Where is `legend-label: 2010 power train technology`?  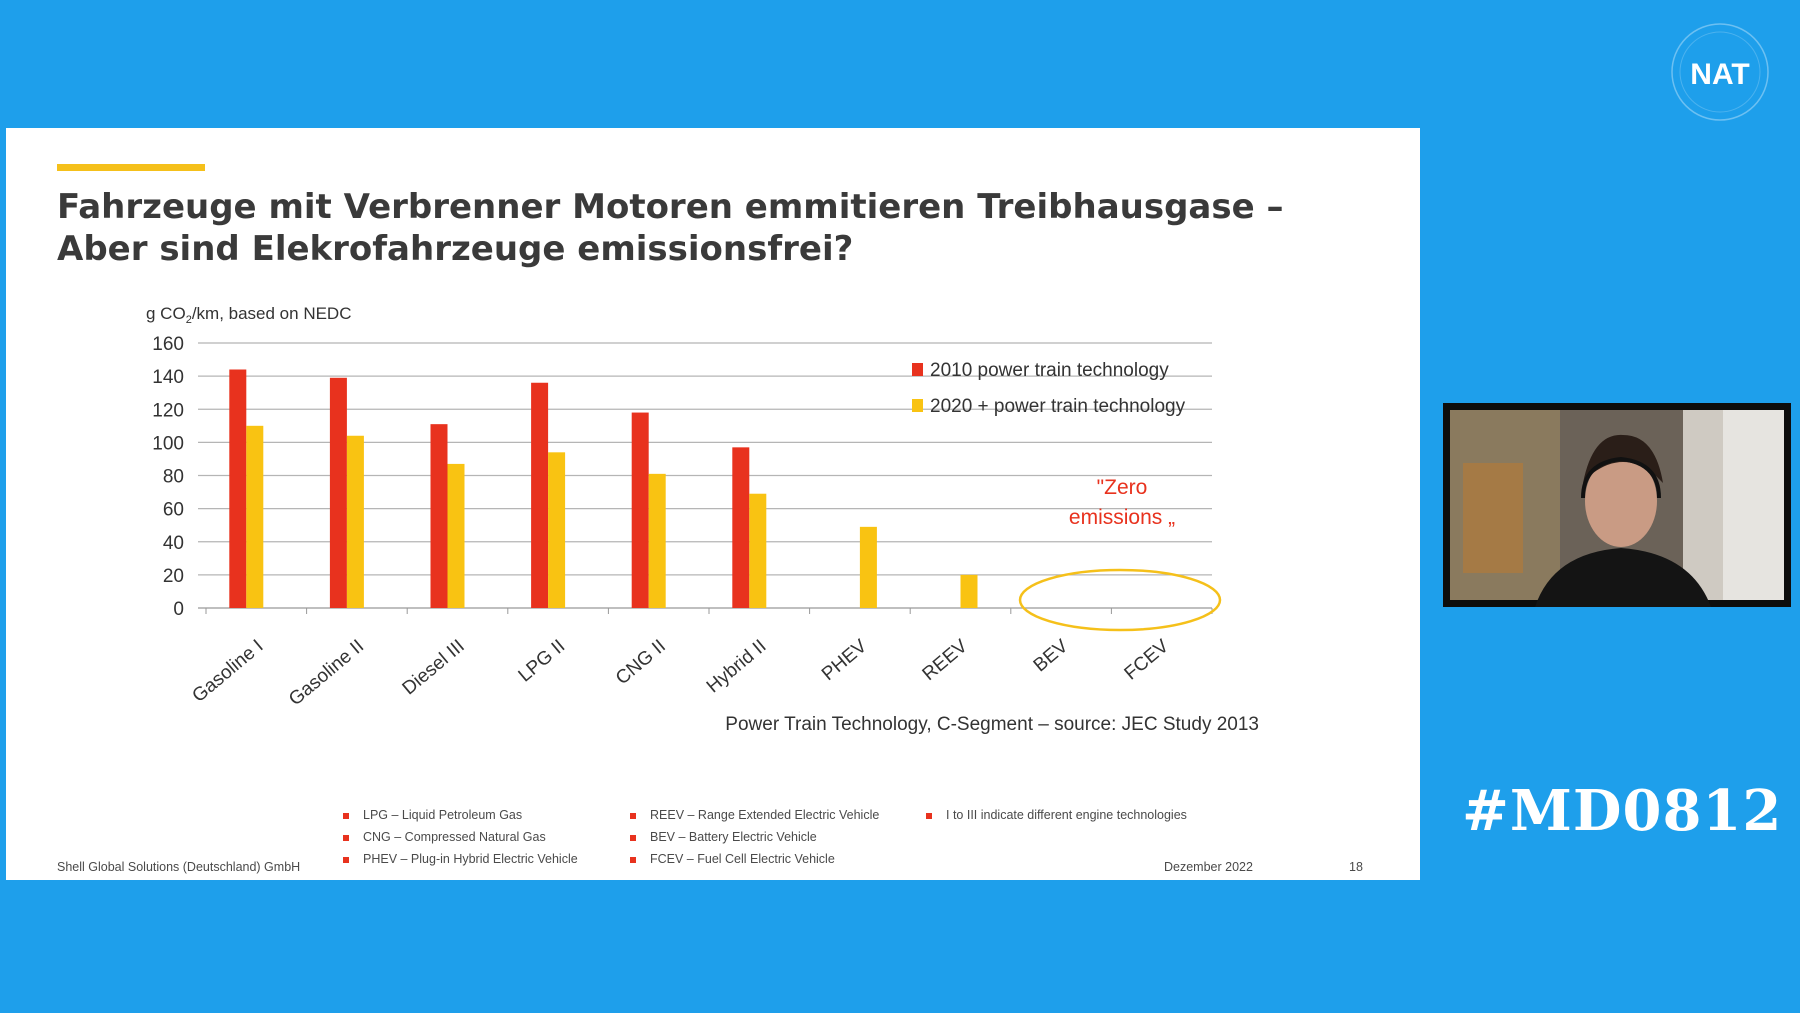
legend-label: 2010 power train technology is located at coordinates (1049, 370).